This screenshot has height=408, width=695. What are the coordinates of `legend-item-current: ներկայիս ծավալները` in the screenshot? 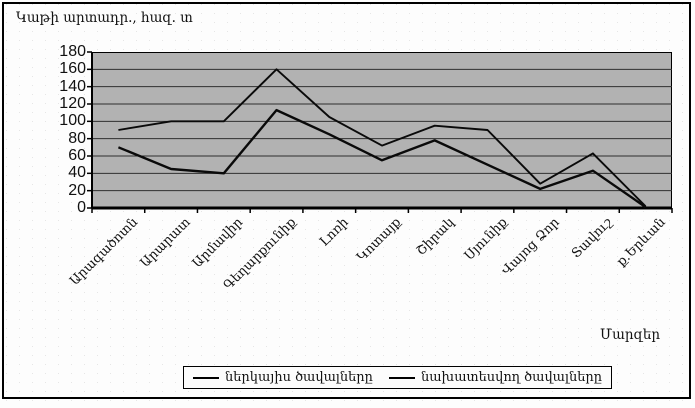 It's located at (283, 377).